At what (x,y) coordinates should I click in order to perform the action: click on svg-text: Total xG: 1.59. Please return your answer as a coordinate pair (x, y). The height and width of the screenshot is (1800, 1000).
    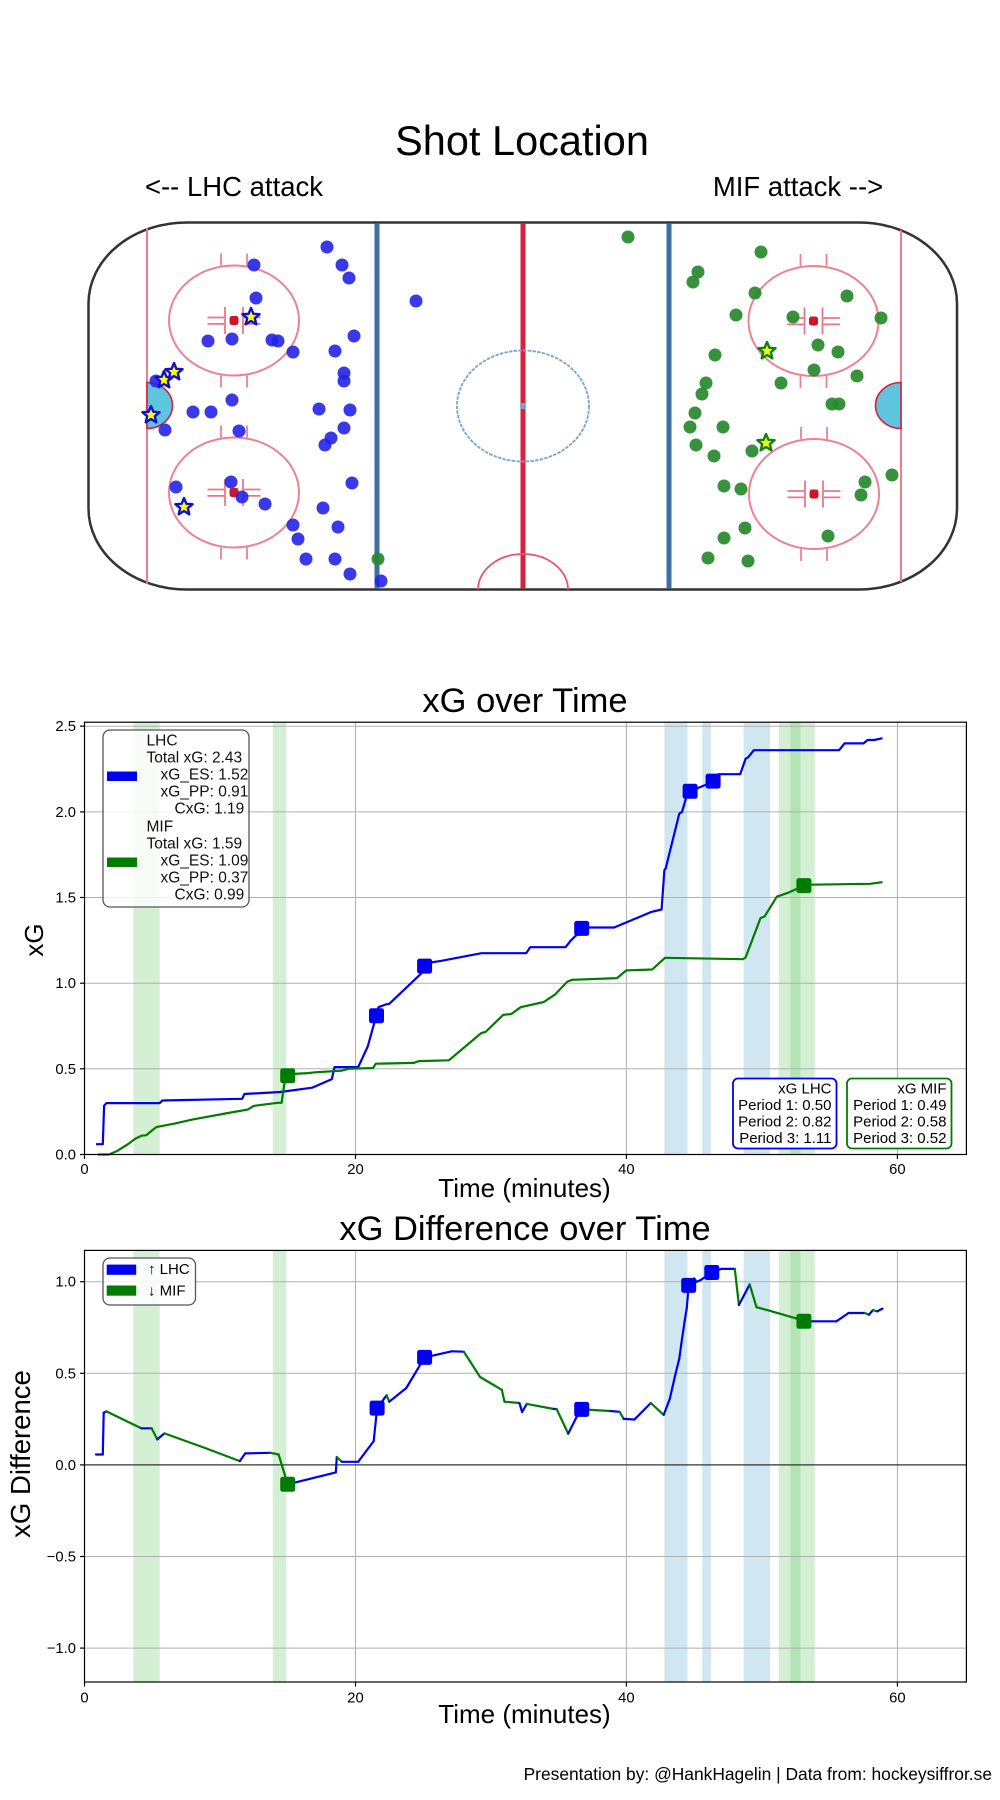
    Looking at the image, I should click on (195, 844).